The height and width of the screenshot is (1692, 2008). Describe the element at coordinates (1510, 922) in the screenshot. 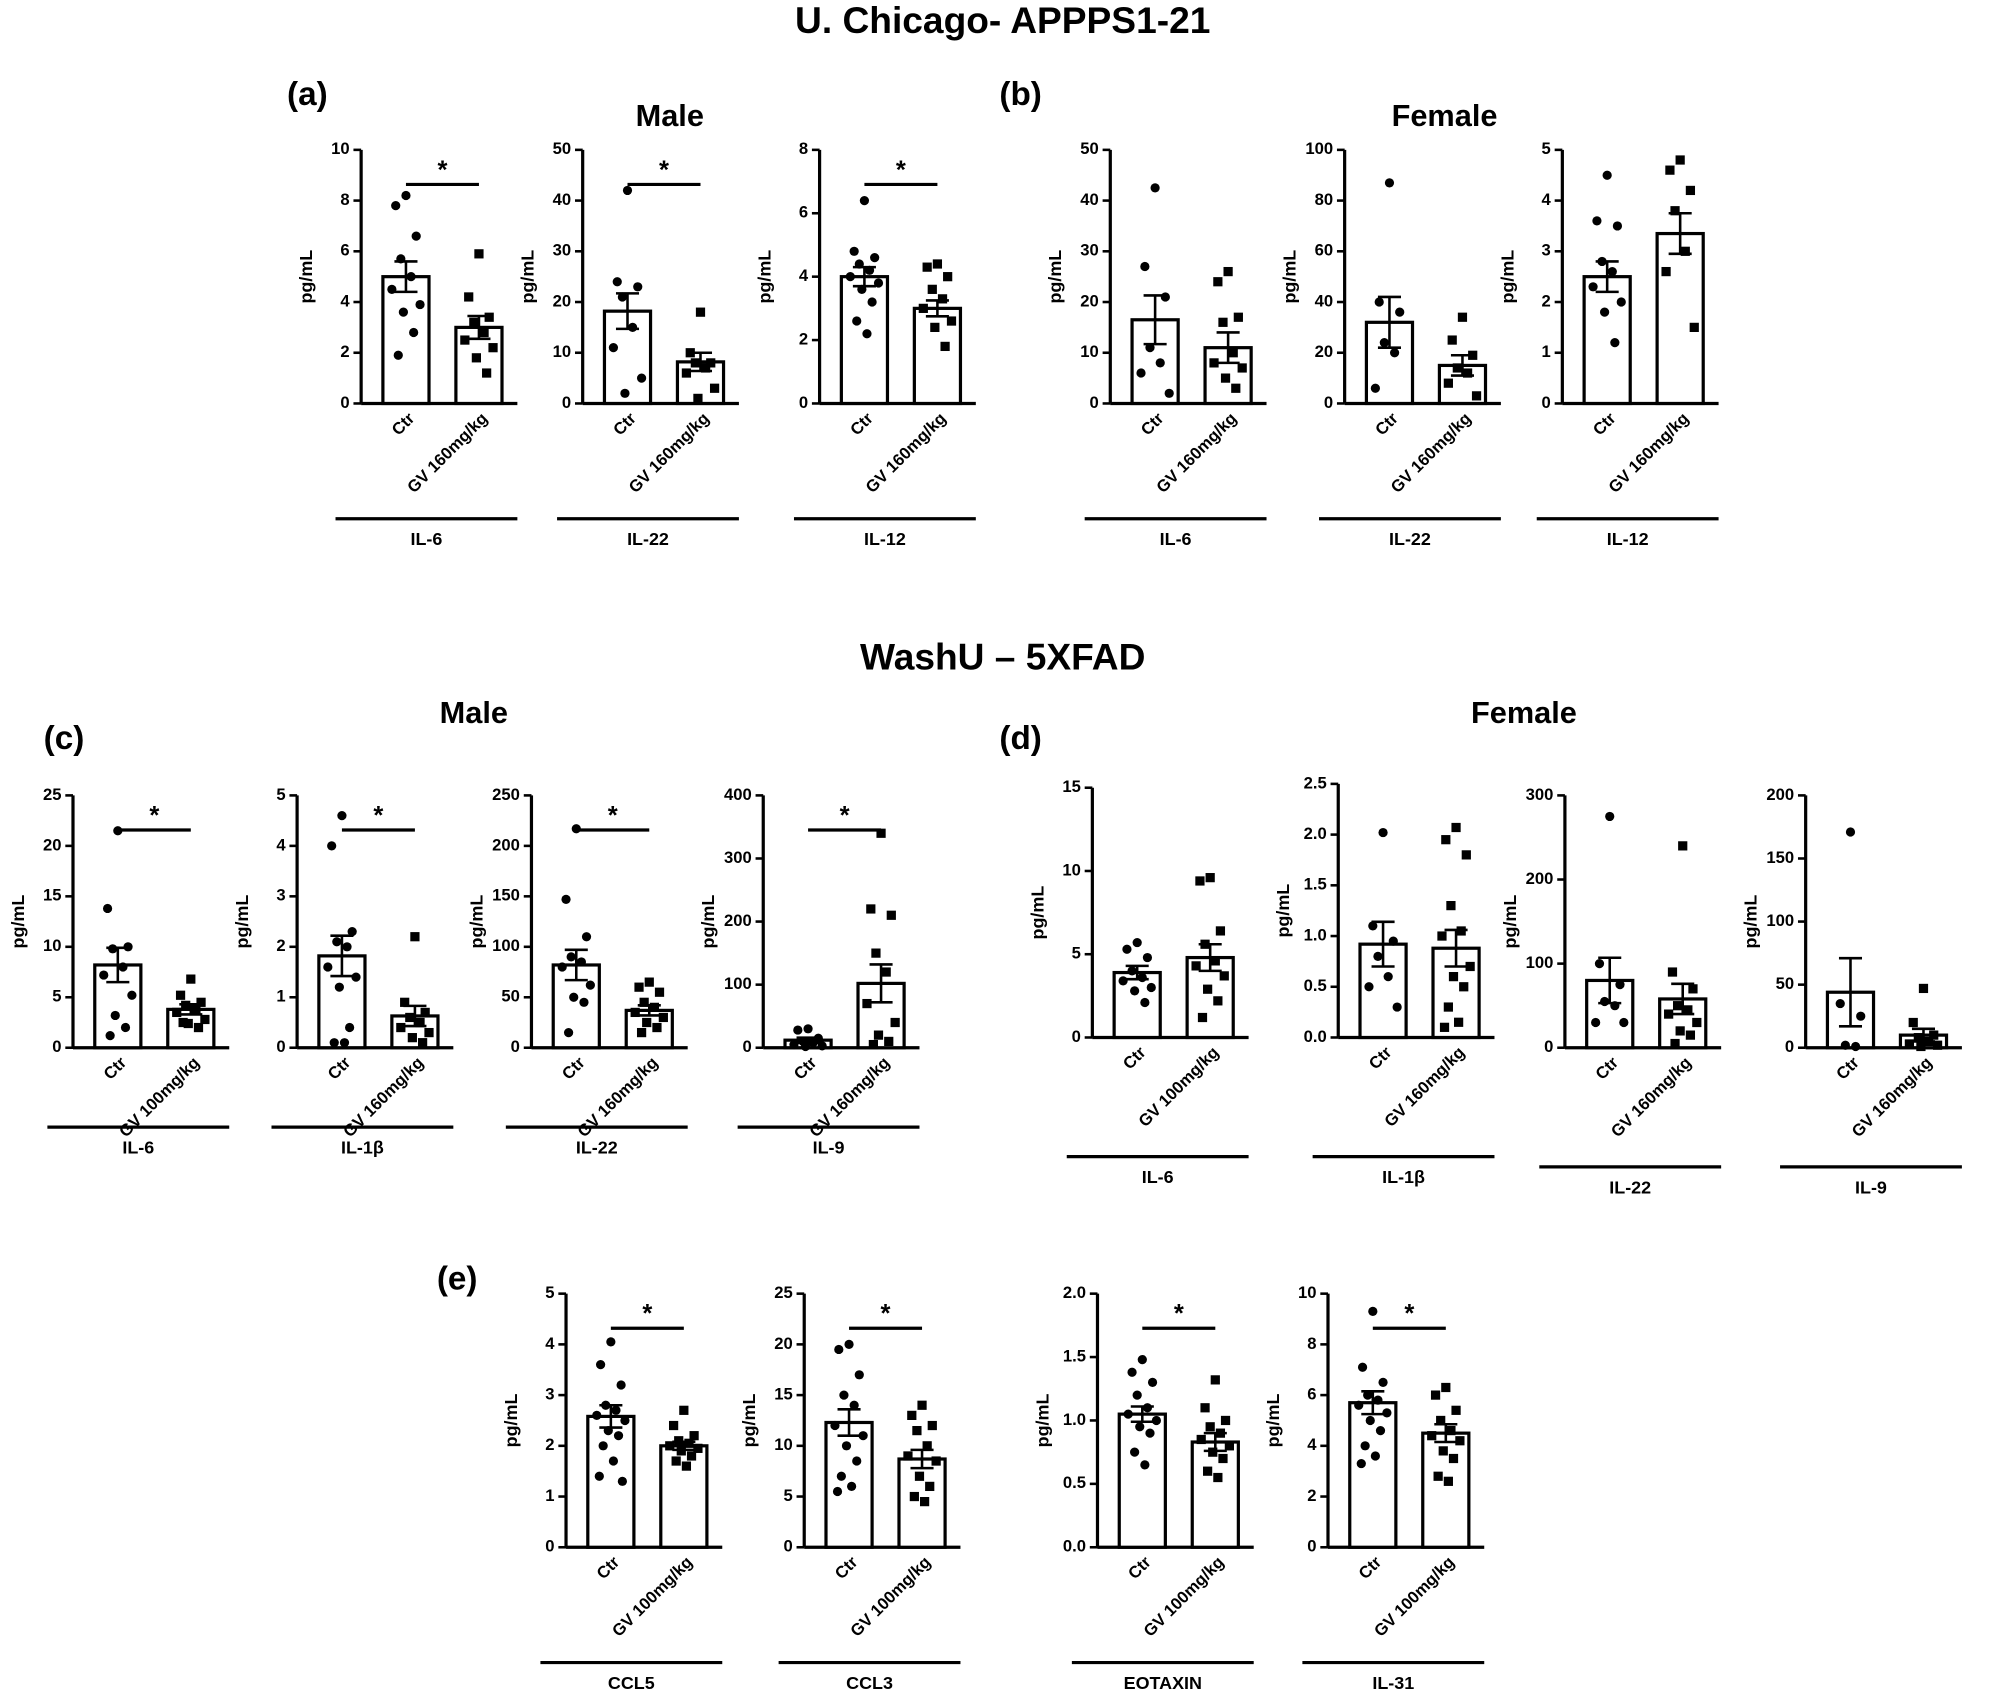

I see `y-axis-label: pg/mL` at that location.